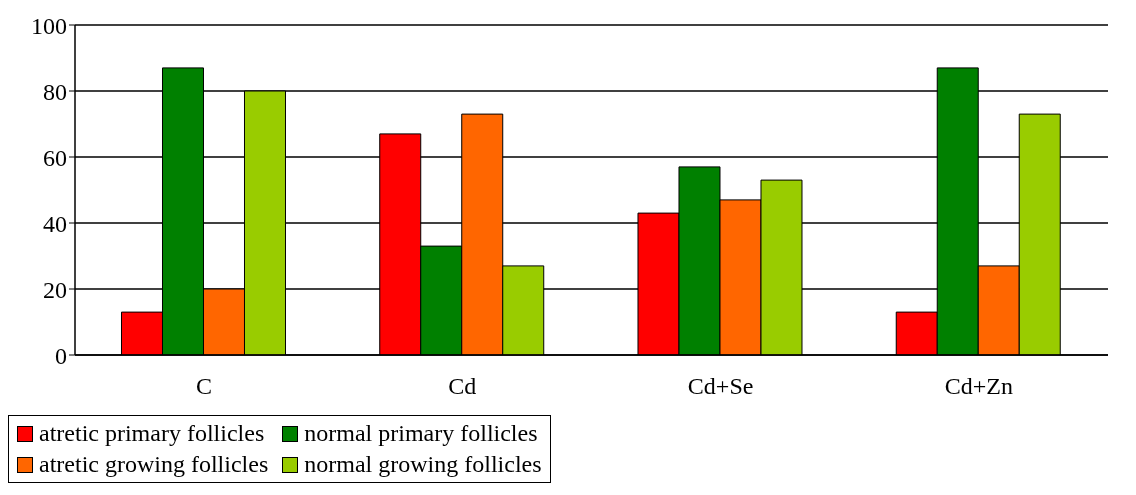 The height and width of the screenshot is (495, 1136). What do you see at coordinates (55, 157) in the screenshot?
I see `y-tick-label: 60` at bounding box center [55, 157].